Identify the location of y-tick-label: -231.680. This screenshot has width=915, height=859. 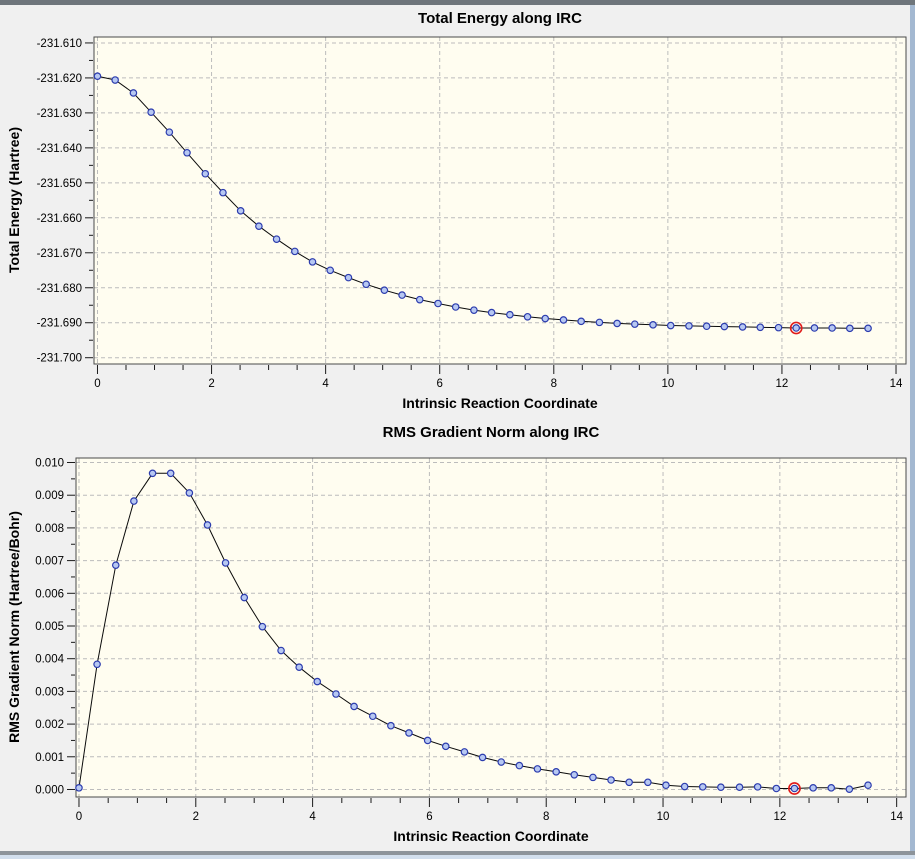
(59, 289).